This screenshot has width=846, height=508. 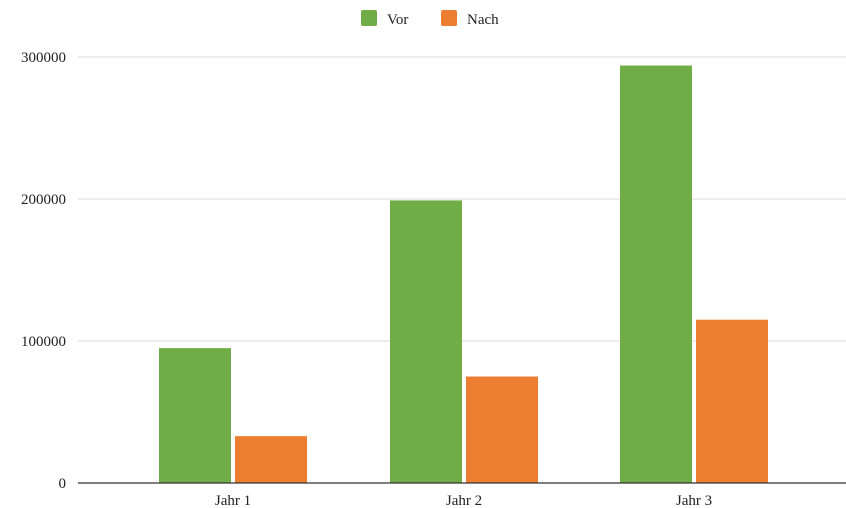 I want to click on legend-swatch-vor, so click(x=369, y=18).